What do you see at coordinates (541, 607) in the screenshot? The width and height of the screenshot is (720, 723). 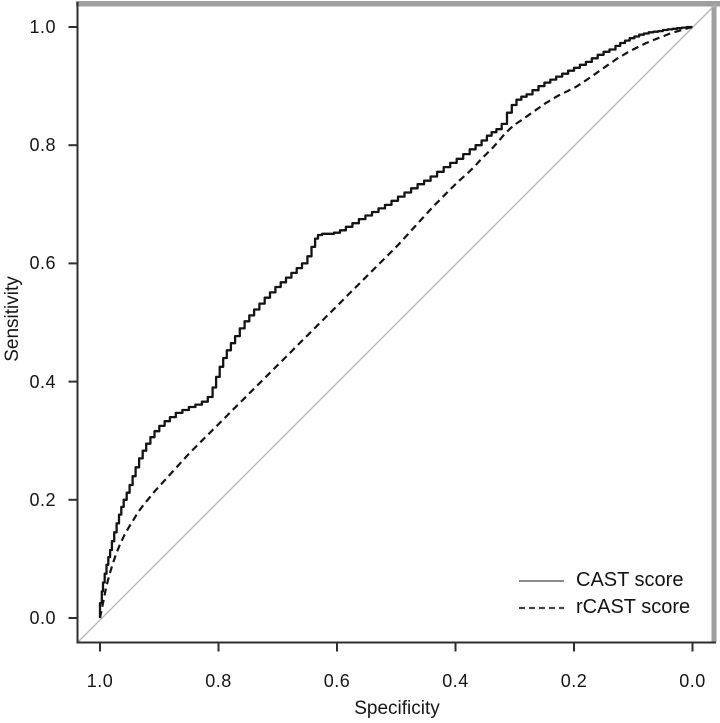 I see `legend-dashed-line-sample` at bounding box center [541, 607].